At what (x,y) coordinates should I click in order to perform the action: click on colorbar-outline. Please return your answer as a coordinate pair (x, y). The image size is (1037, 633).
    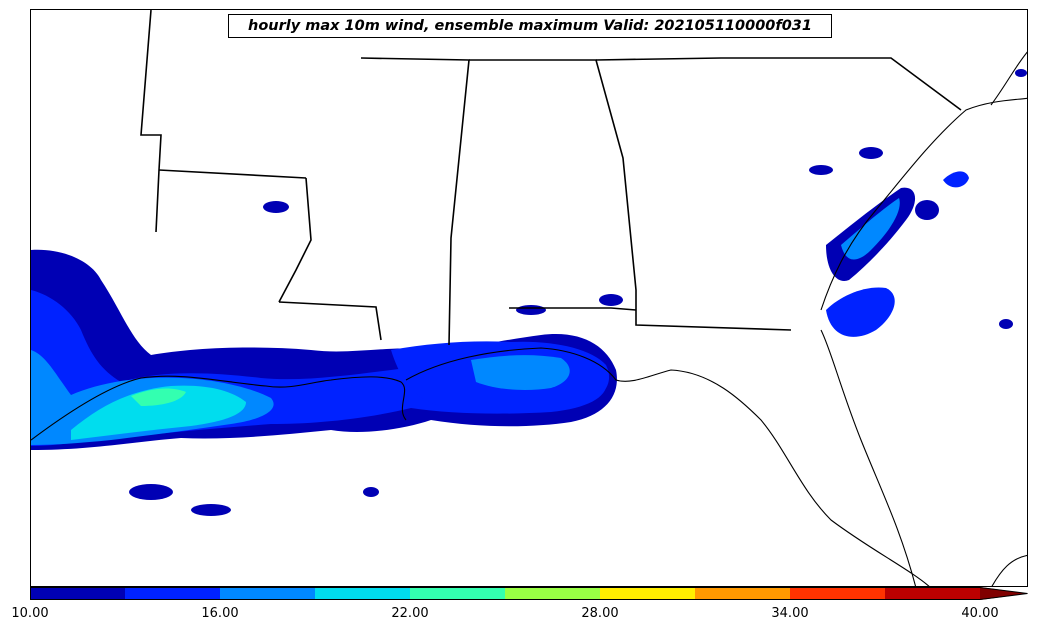
    Looking at the image, I should click on (529, 593).